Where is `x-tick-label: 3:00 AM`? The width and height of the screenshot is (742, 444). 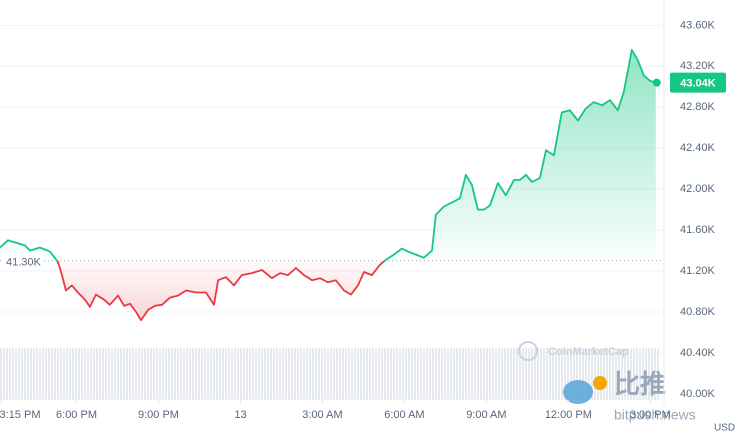
x-tick-label: 3:00 AM is located at coordinates (322, 415).